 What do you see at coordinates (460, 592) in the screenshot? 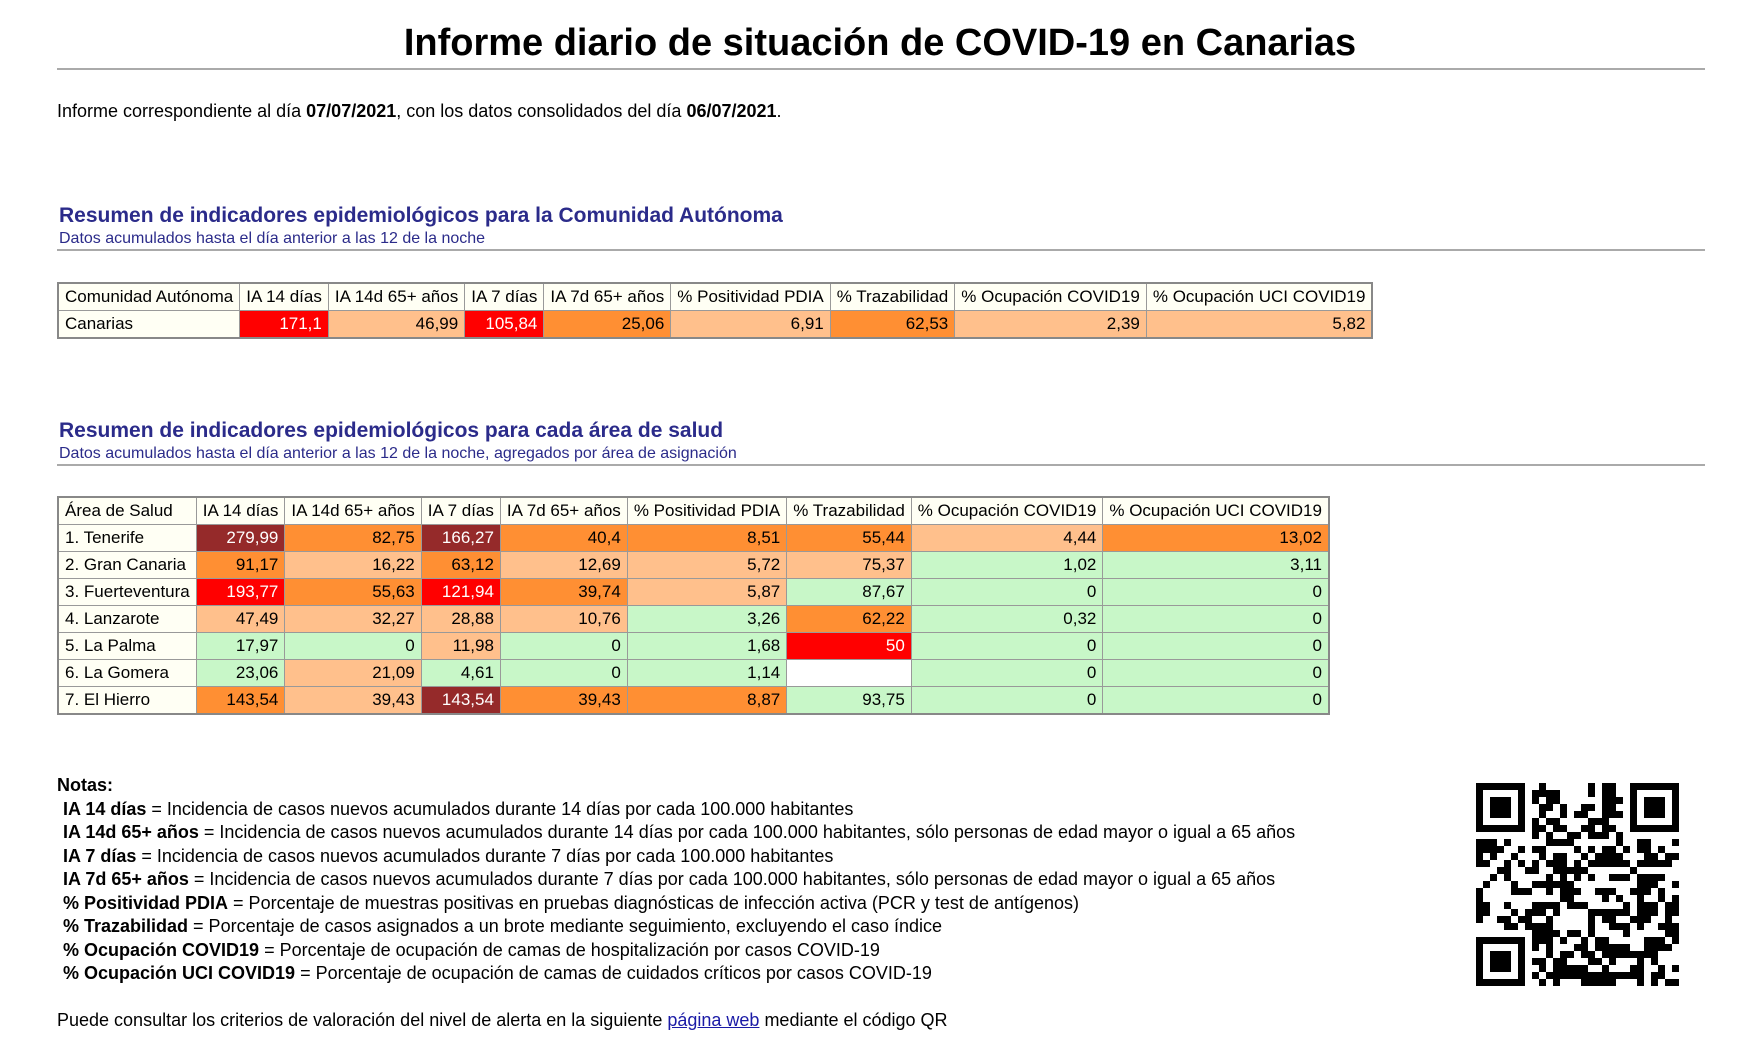
I see `cell: 121,94` at bounding box center [460, 592].